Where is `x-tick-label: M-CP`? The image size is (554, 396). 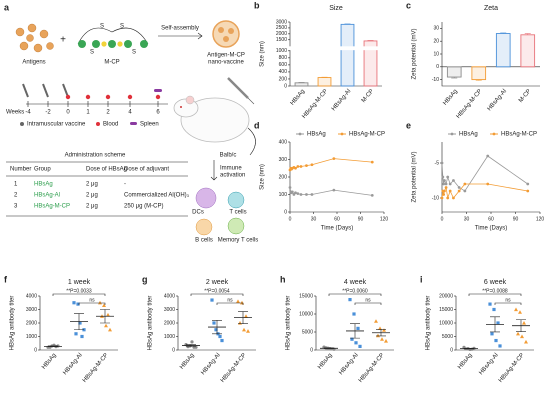 x-tick-label: M-CP is located at coordinates (368, 96).